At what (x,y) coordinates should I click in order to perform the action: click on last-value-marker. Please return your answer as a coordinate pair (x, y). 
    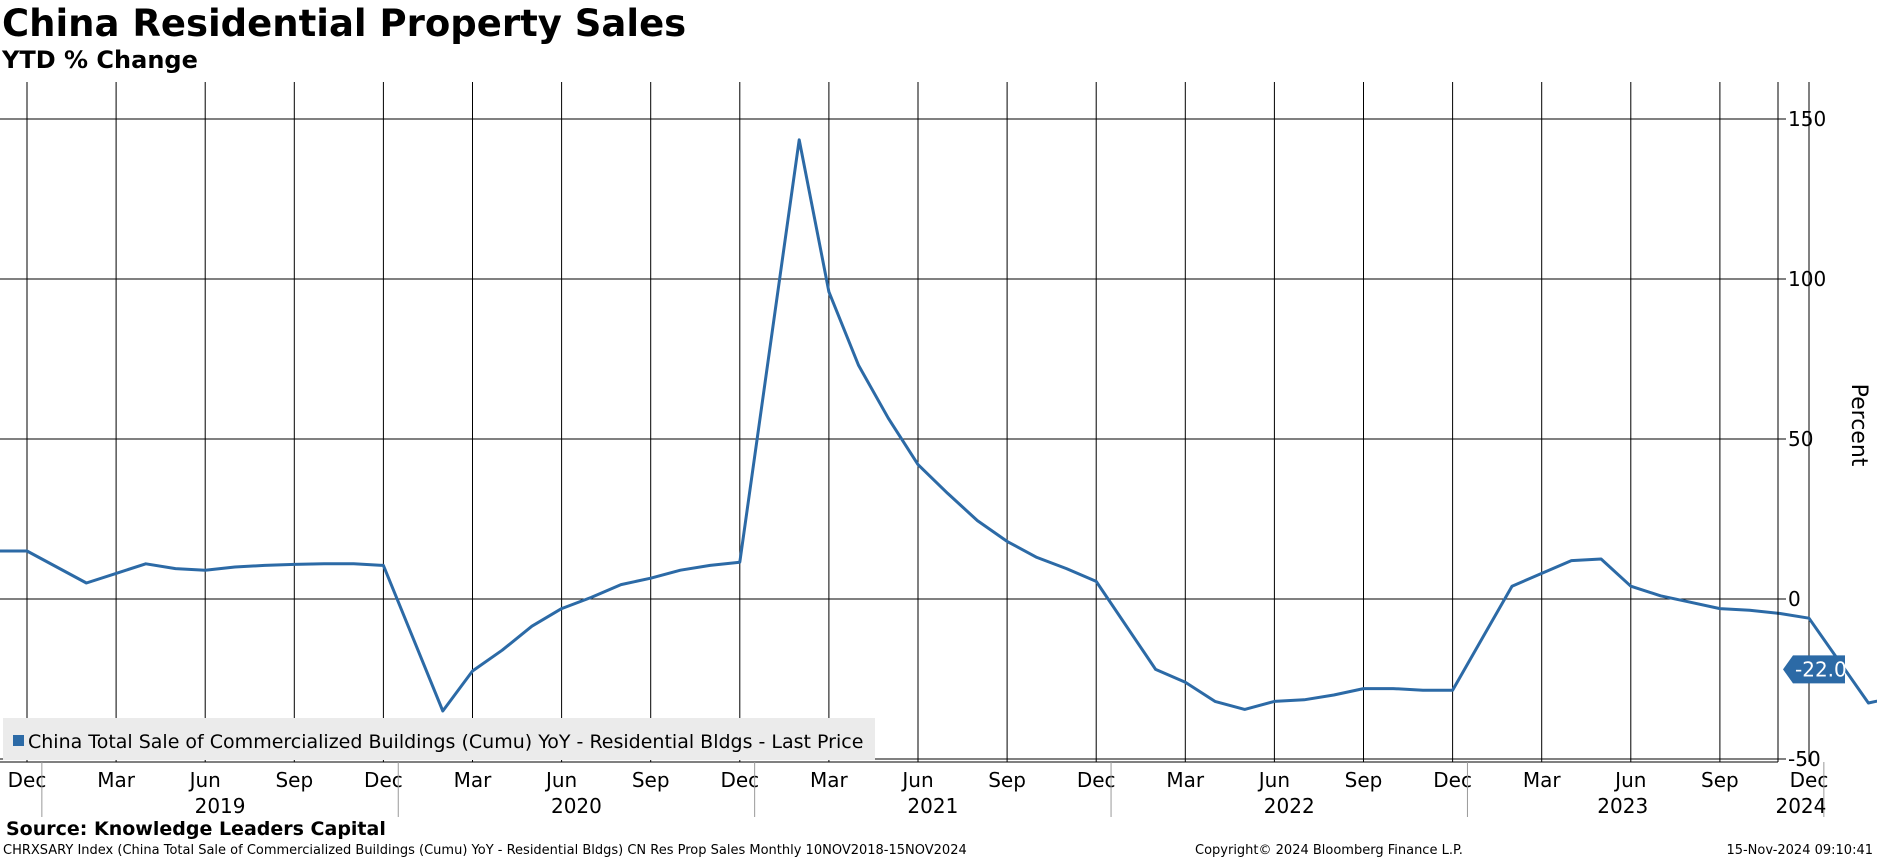
    Looking at the image, I should click on (1814, 669).